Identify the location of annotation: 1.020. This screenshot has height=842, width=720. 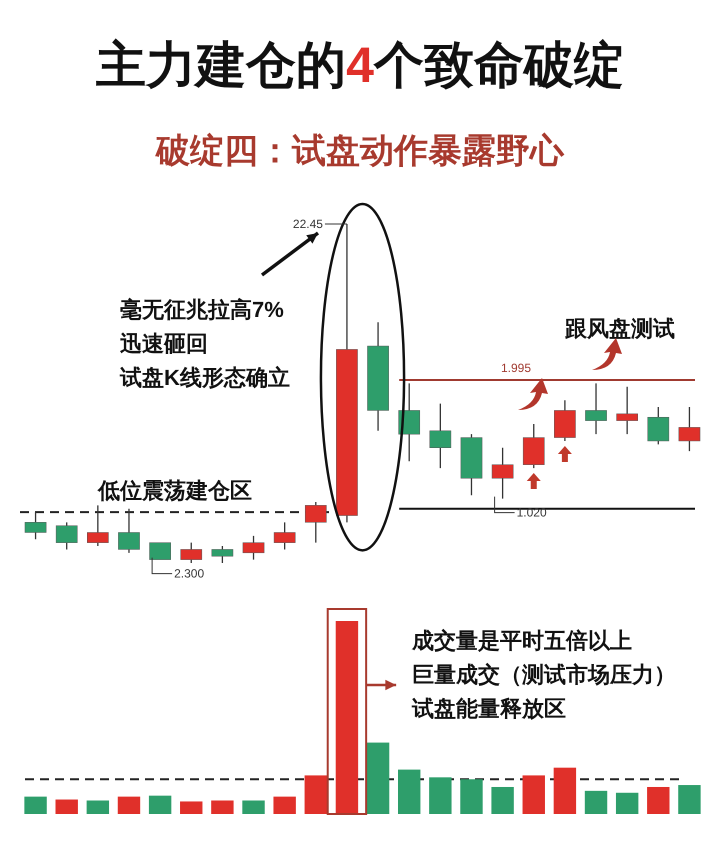
(531, 513).